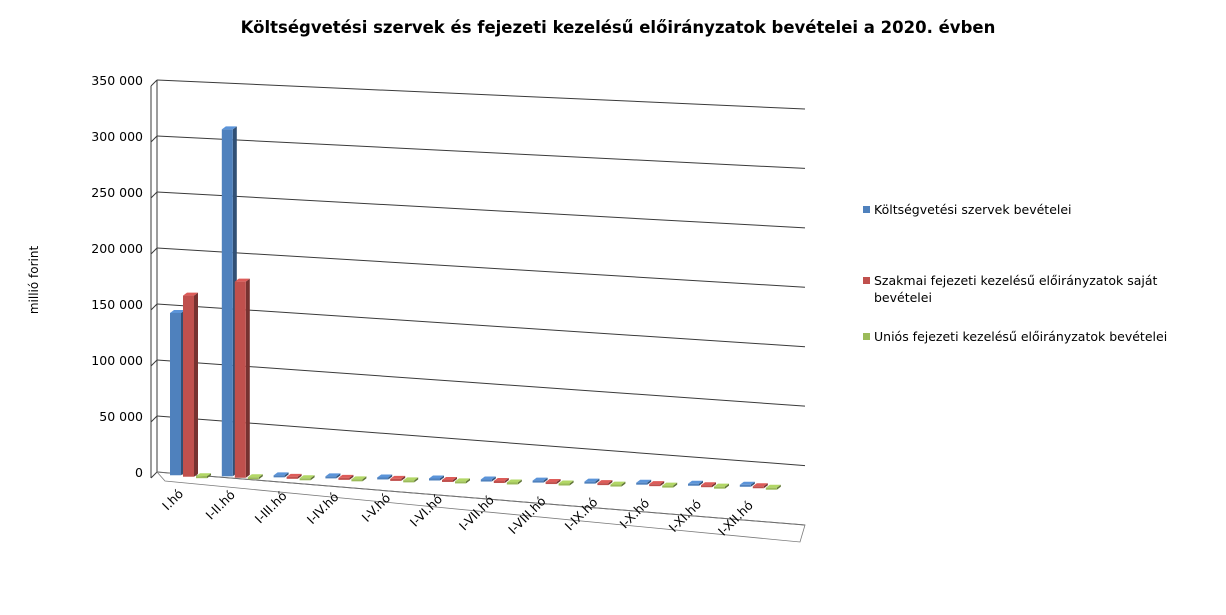  What do you see at coordinates (117, 136) in the screenshot?
I see `y-tick-label: 300 000` at bounding box center [117, 136].